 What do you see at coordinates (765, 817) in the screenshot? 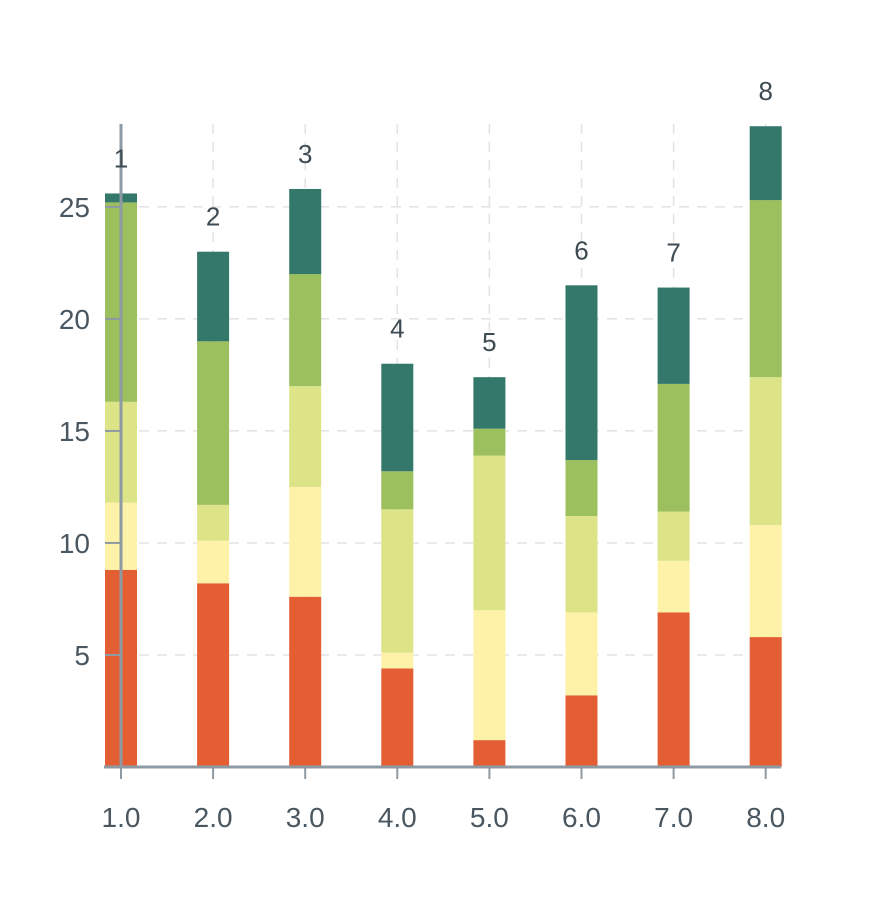
I see `x-tick-label: 8.0` at bounding box center [765, 817].